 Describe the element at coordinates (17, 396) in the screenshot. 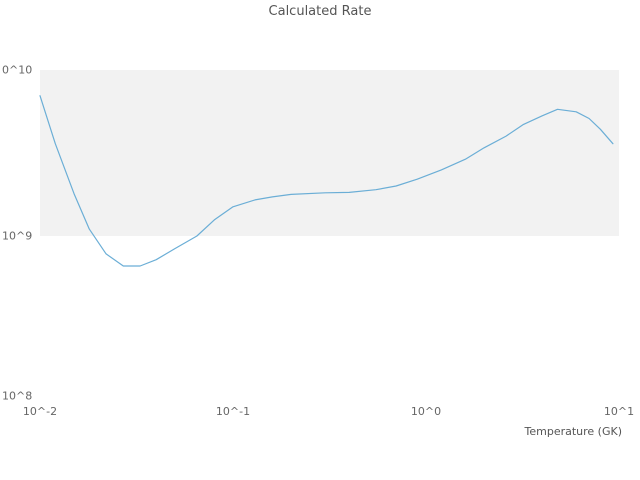

I see `y-tick-1e8: 10^8` at that location.